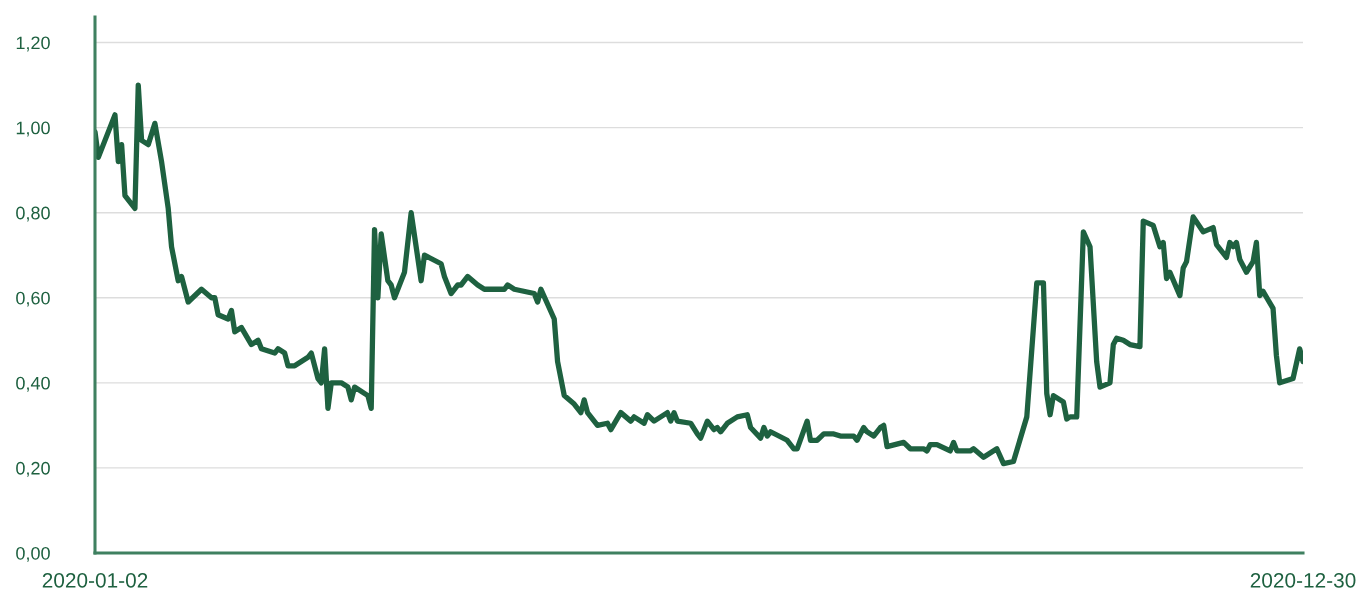 Image resolution: width=1360 pixels, height=594 pixels. What do you see at coordinates (1303, 580) in the screenshot?
I see `x-tick-label: 2020-12-30` at bounding box center [1303, 580].